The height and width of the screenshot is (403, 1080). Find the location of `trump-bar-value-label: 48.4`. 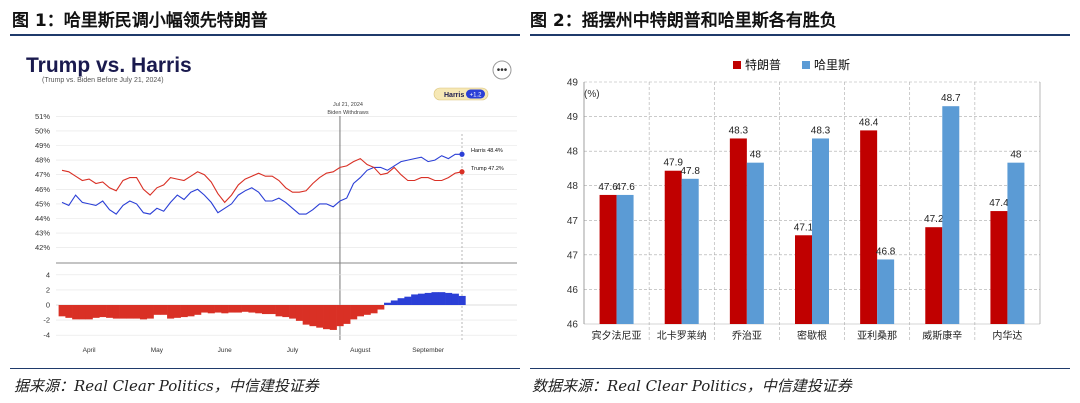

trump-bar-value-label: 48.4 is located at coordinates (869, 122).